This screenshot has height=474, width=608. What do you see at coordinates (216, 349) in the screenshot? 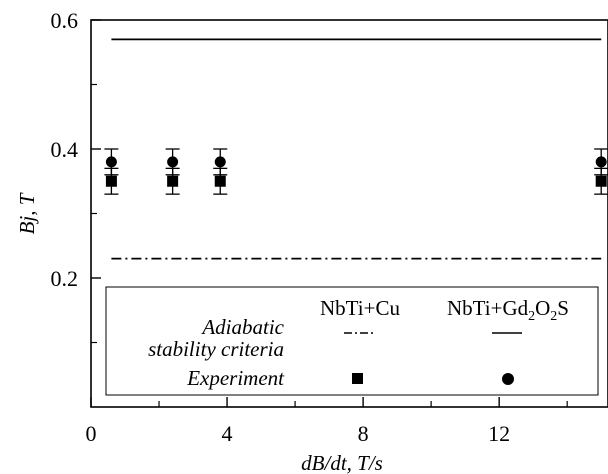
I see `legend-stability-label: stability criteria` at bounding box center [216, 349].